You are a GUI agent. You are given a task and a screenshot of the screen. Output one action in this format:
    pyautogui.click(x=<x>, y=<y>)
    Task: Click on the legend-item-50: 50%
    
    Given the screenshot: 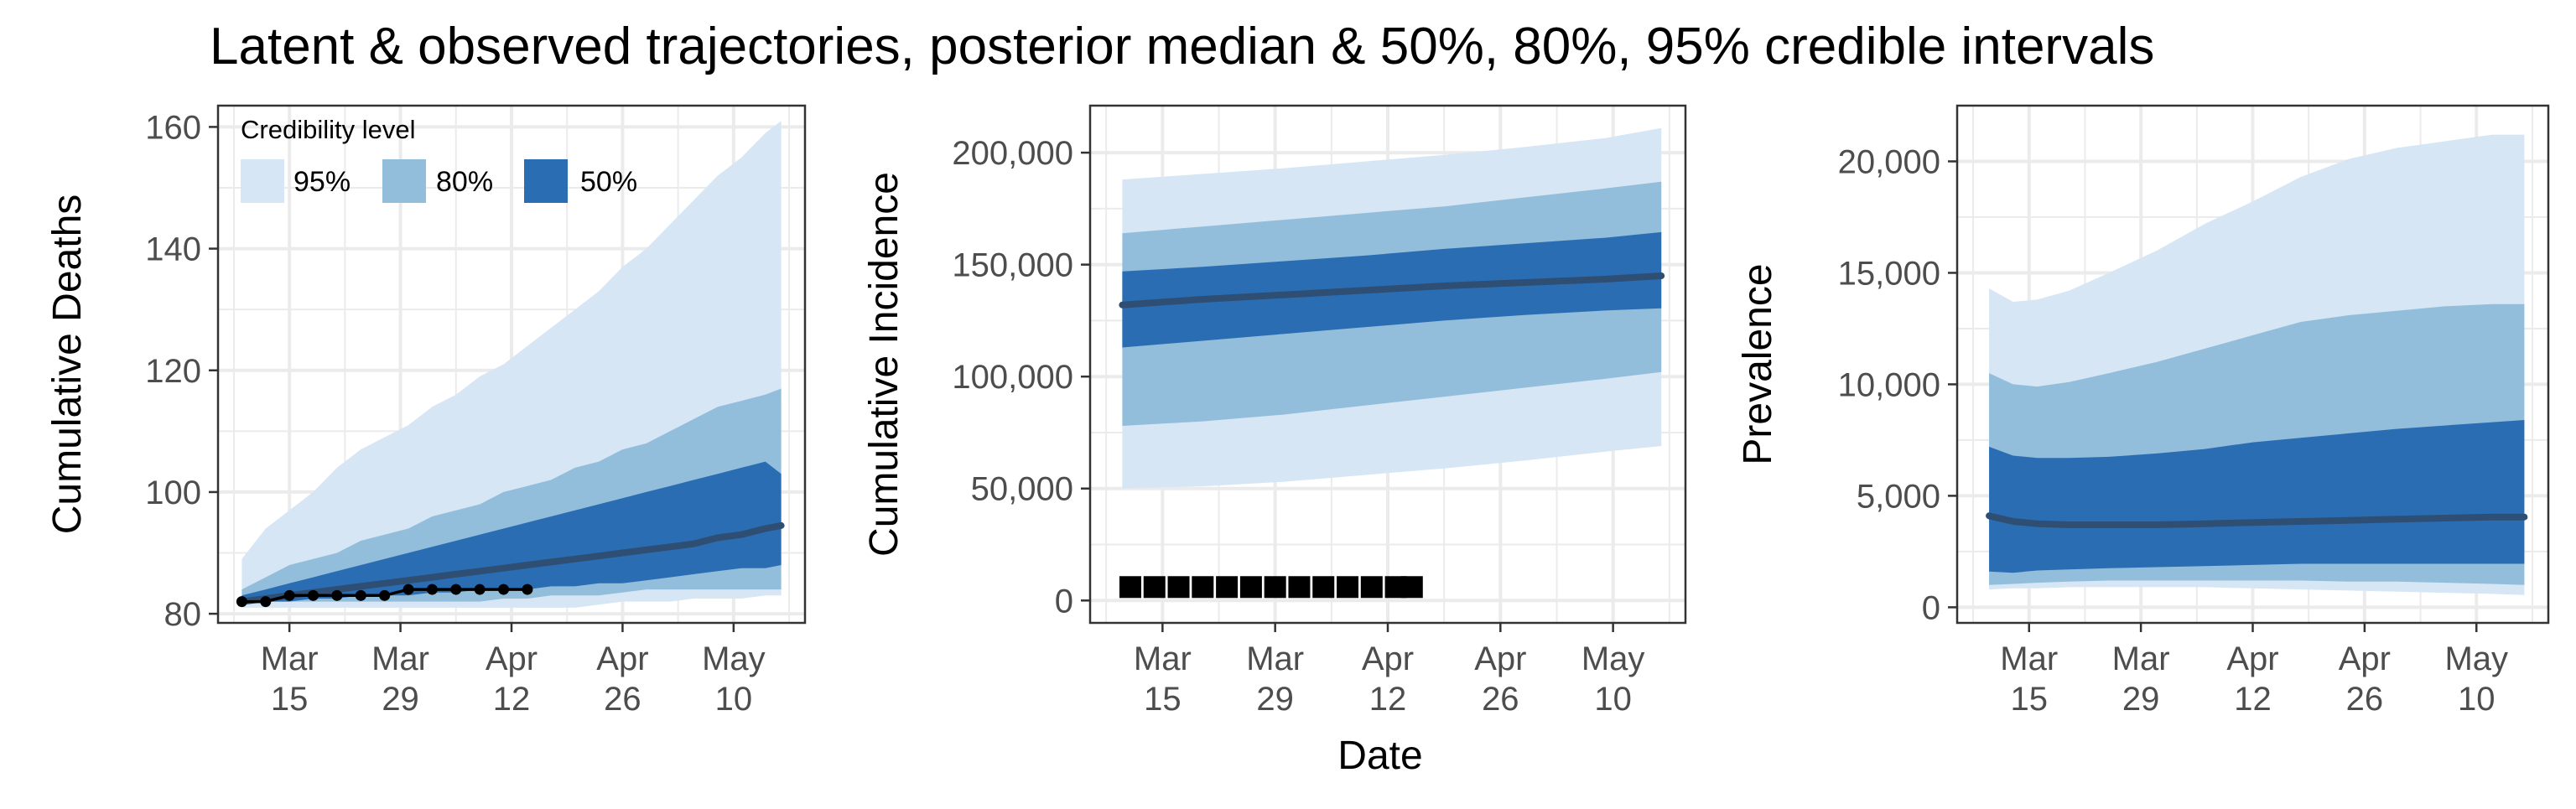 What is the action you would take?
    pyautogui.click(x=580, y=181)
    